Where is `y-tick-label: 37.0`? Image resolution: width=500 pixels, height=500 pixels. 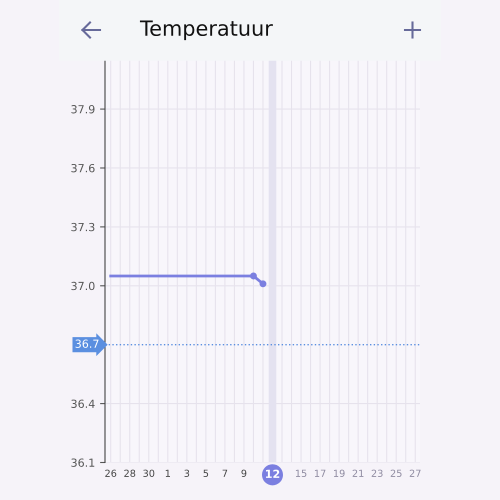 y-tick-label: 37.0 is located at coordinates (83, 286).